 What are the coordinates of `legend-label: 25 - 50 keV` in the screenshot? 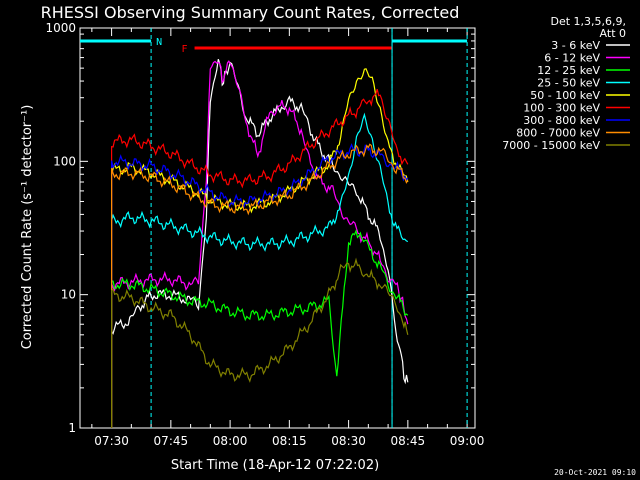 It's located at (568, 83).